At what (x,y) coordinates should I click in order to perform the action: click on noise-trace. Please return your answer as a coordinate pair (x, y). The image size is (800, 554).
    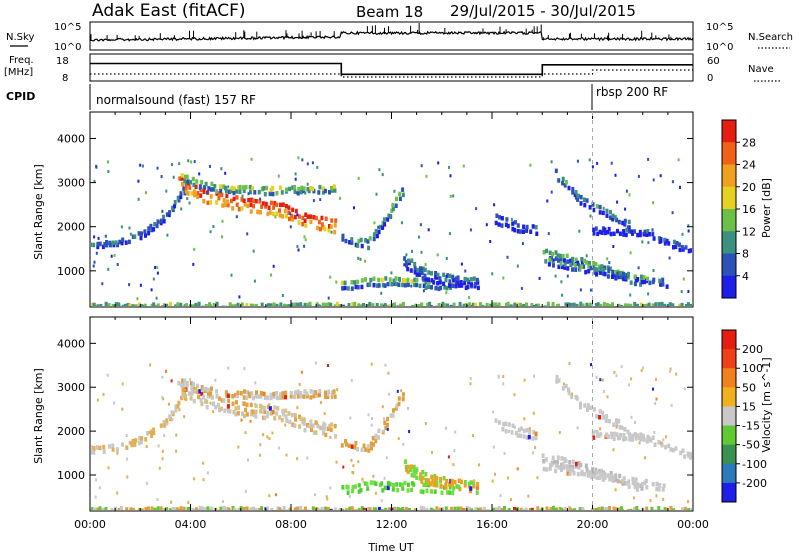
    Looking at the image, I should click on (391, 36).